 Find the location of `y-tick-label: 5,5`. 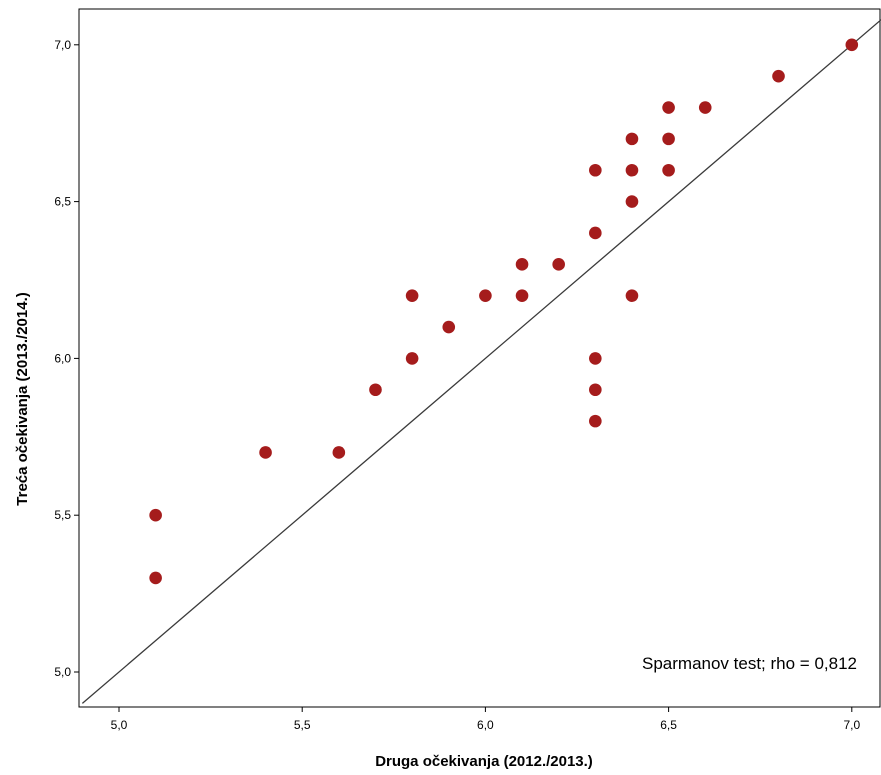

y-tick-label: 5,5 is located at coordinates (62, 515).